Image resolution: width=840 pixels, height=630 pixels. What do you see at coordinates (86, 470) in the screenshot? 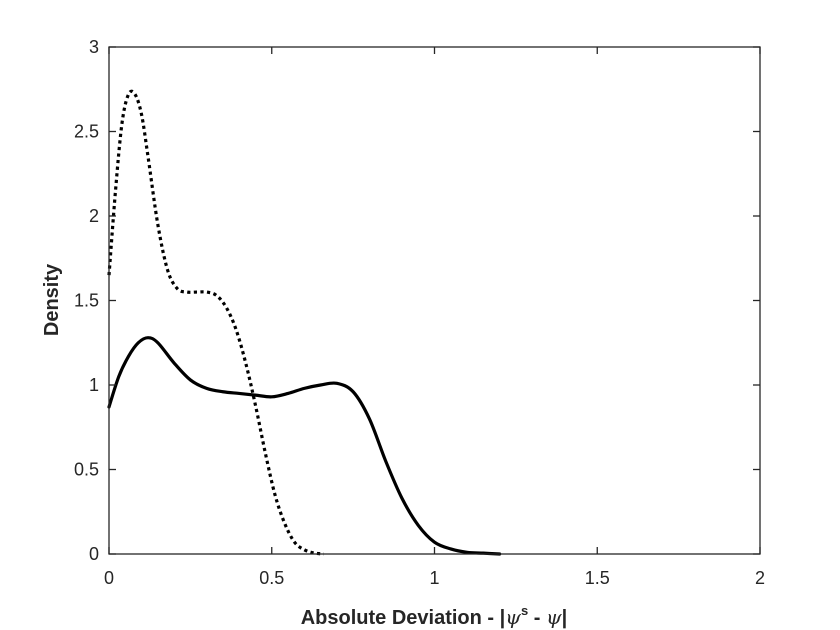
I see `y-tick-label: 0.5` at bounding box center [86, 470].